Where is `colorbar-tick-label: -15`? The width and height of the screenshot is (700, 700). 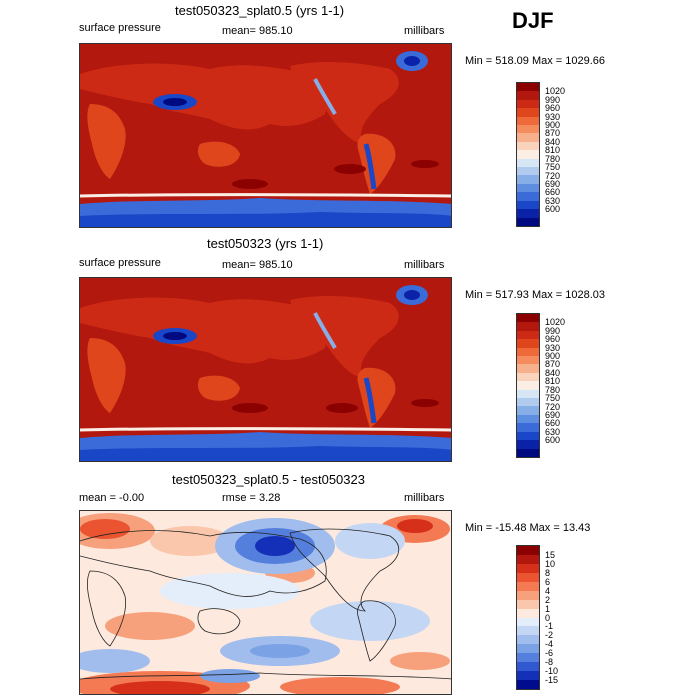 colorbar-tick-label: -15 is located at coordinates (552, 680).